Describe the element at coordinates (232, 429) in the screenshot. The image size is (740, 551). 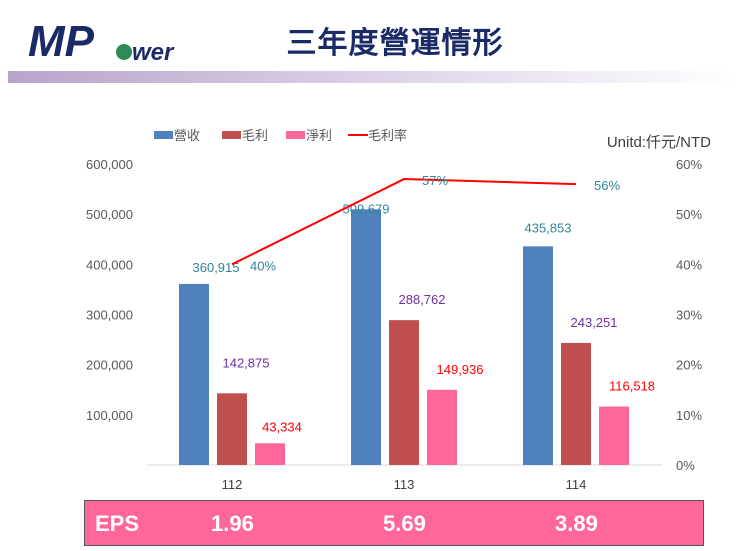
I see `bar-毛利-112` at that location.